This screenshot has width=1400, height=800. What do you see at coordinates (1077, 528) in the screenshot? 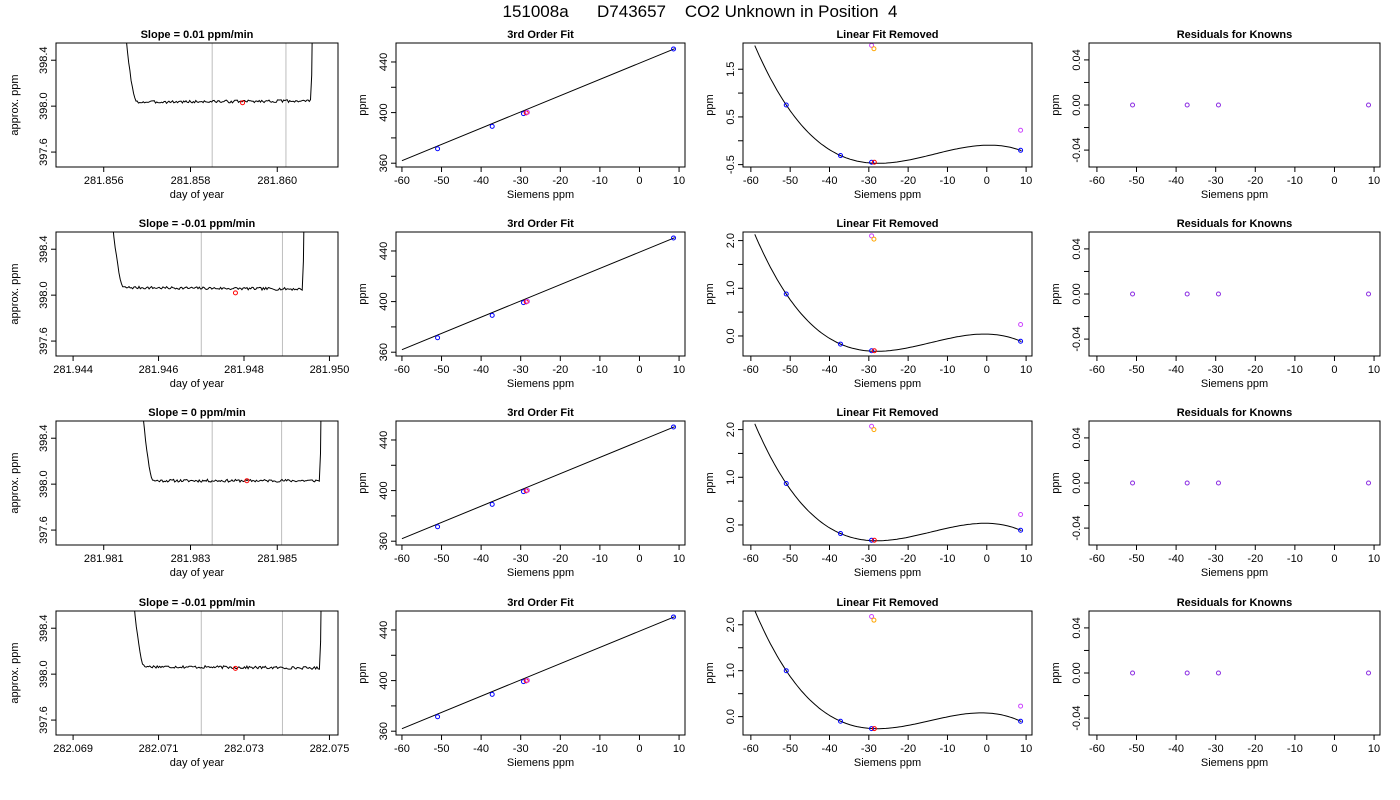
I see `y-tick-label: -0.04` at bounding box center [1077, 528].